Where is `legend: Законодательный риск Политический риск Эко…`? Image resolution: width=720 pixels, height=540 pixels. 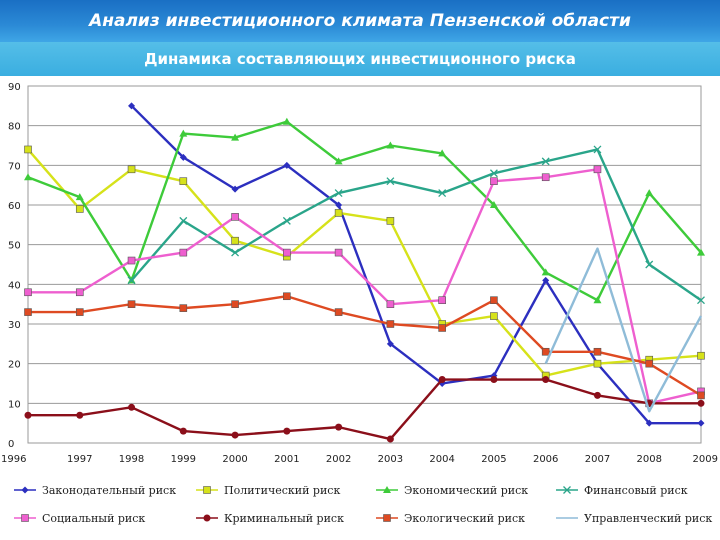 legend: Законодательный риск Политический риск Эко… is located at coordinates (360, 510).